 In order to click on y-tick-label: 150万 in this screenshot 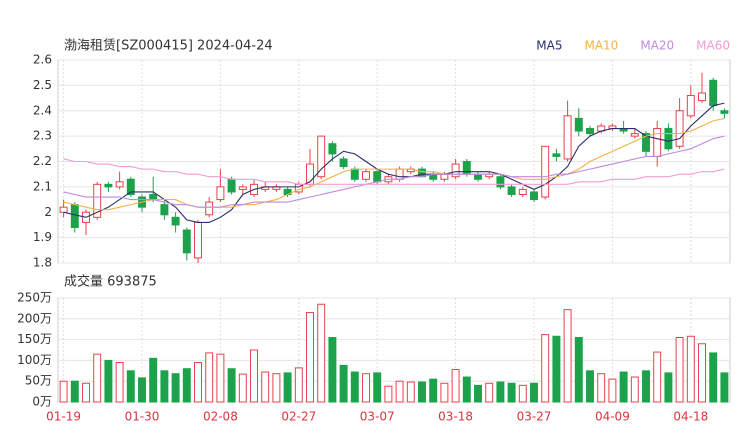, I will do `click(34, 339)`.